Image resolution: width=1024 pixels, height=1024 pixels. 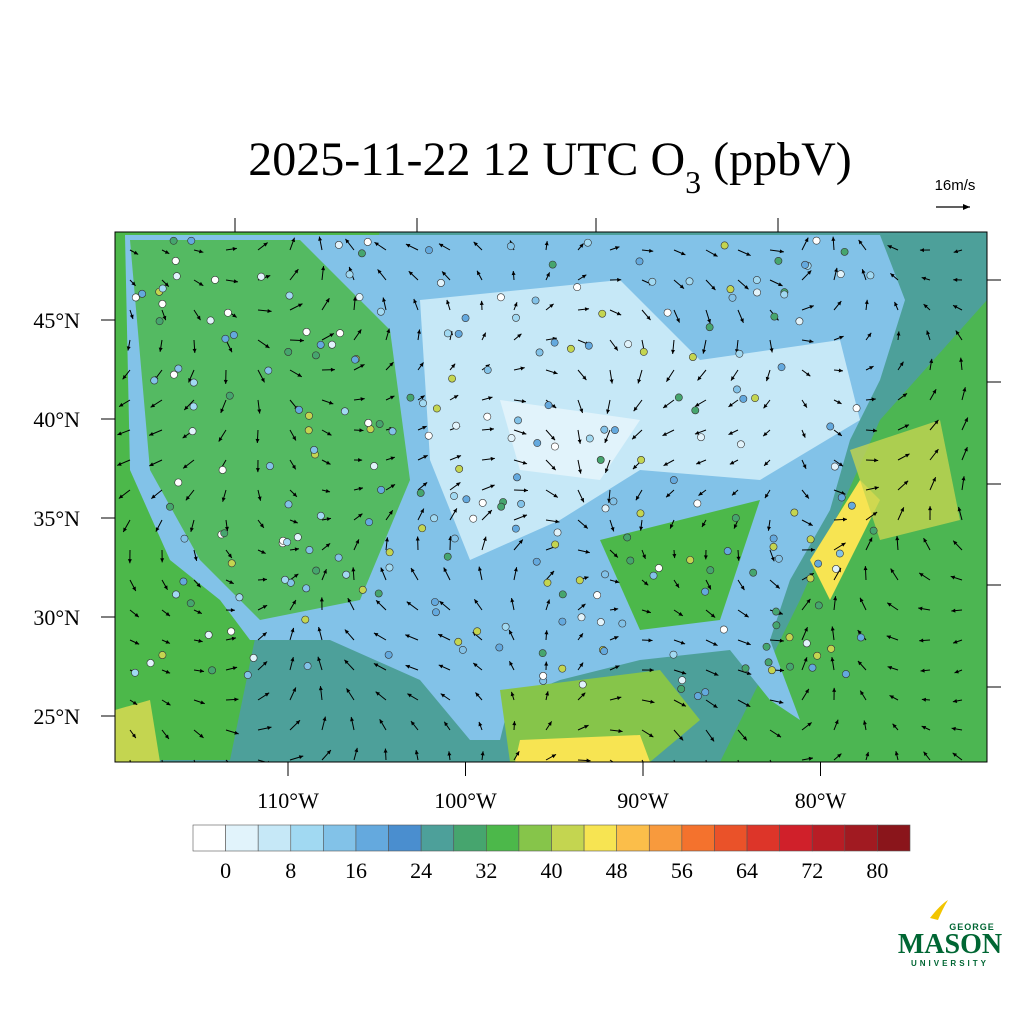 I want to click on atlantic-light, so click(x=905, y=480).